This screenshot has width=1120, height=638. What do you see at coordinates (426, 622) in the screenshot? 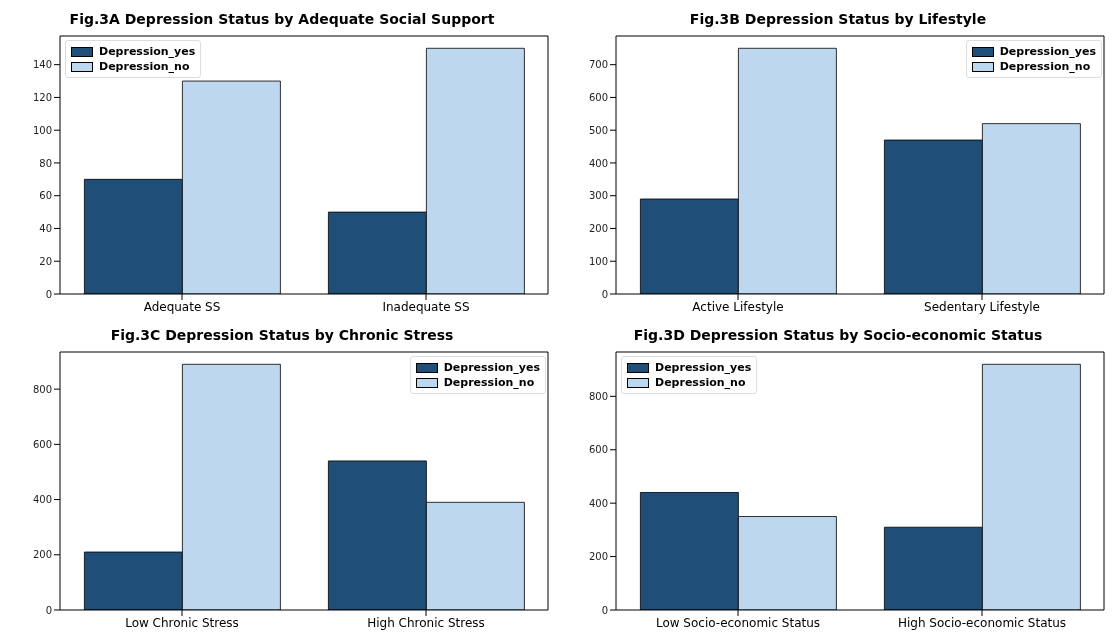
I see `x-tick-label: High Chronic Stress` at bounding box center [426, 622].